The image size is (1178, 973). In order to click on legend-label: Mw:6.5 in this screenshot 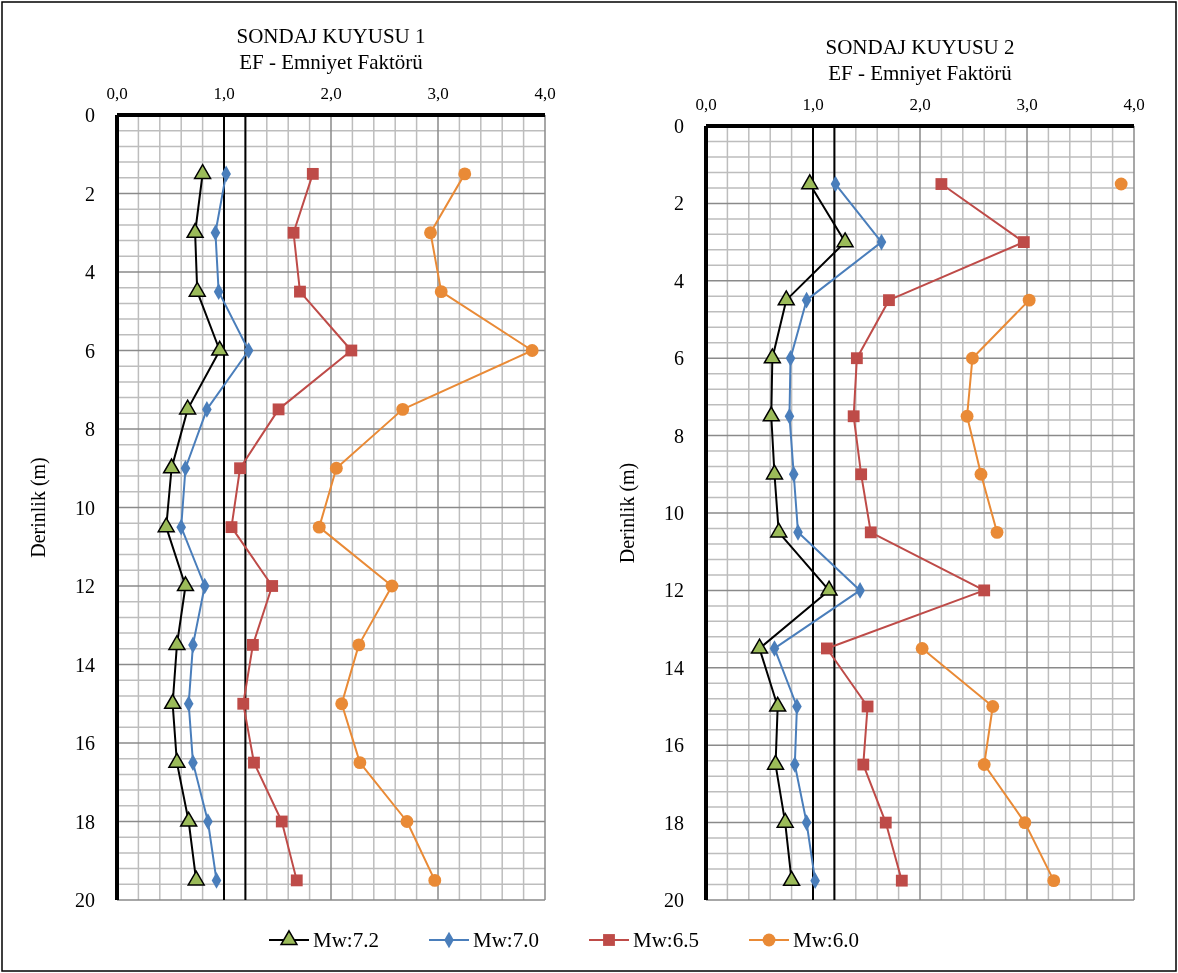, I will do `click(666, 940)`.